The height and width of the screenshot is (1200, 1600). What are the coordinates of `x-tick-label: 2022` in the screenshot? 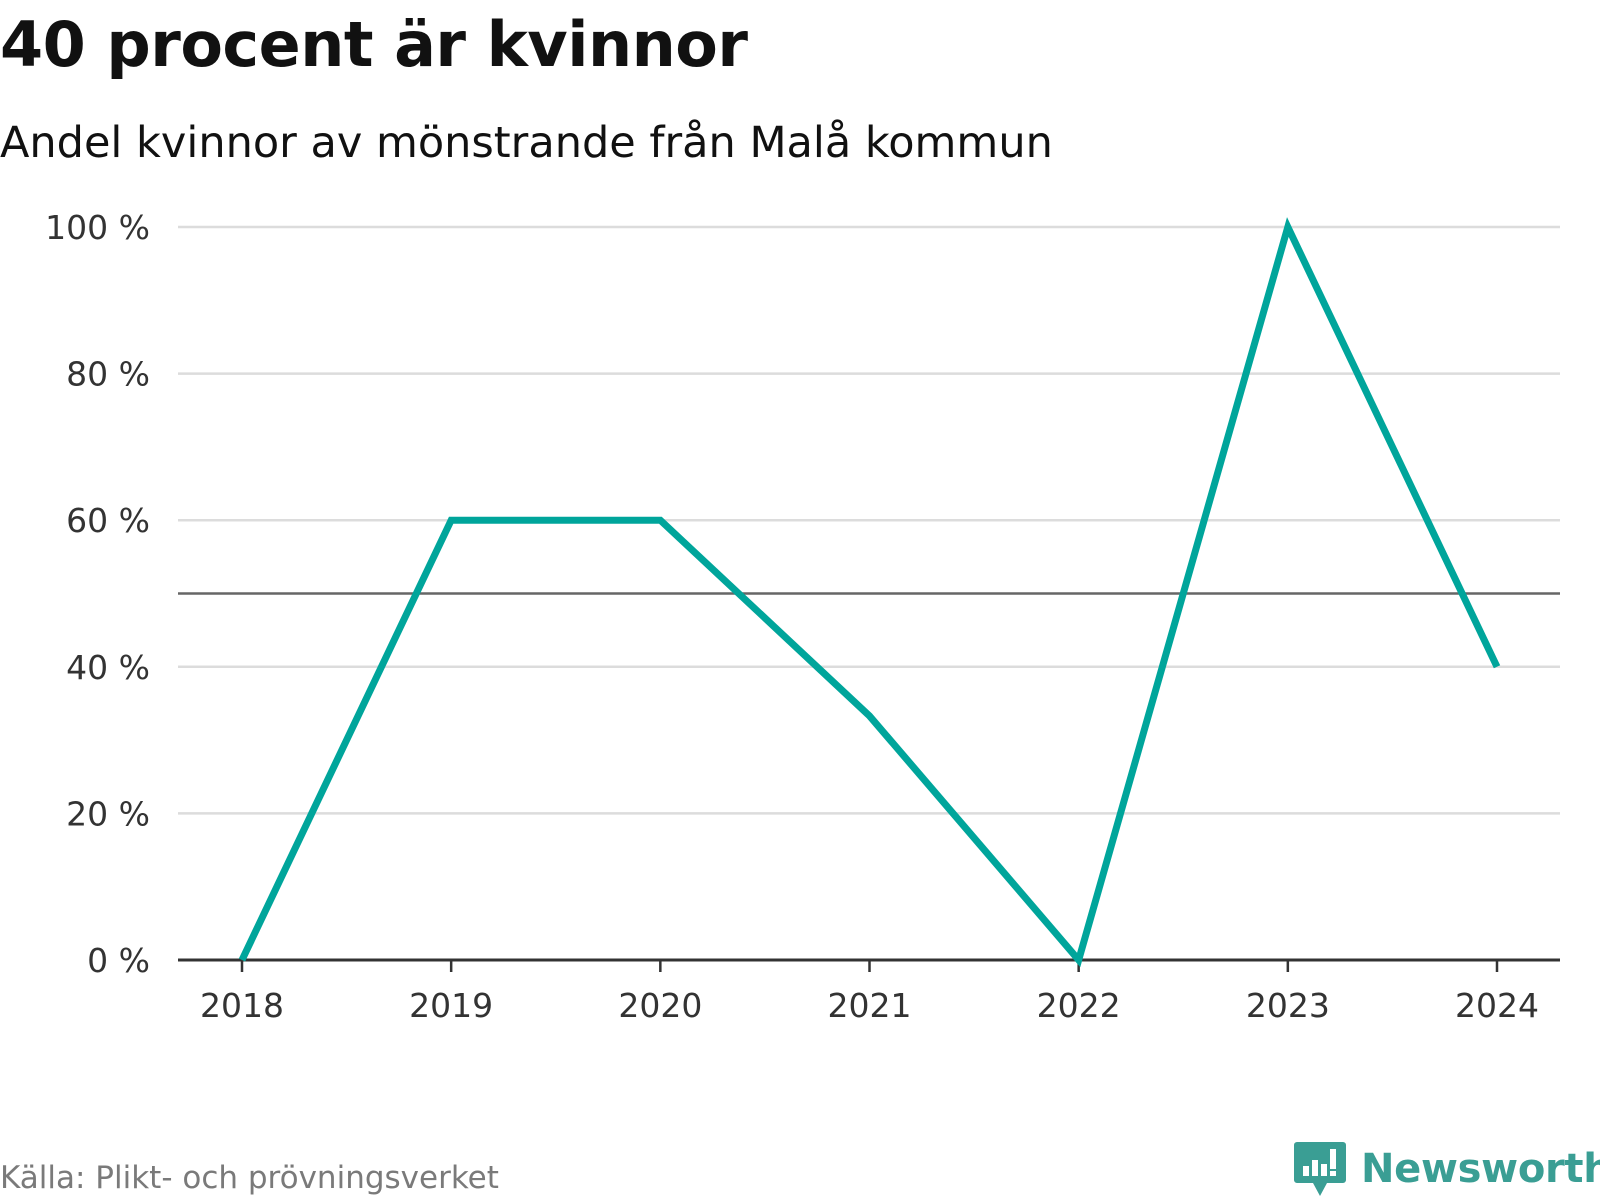 It's located at (1079, 1005).